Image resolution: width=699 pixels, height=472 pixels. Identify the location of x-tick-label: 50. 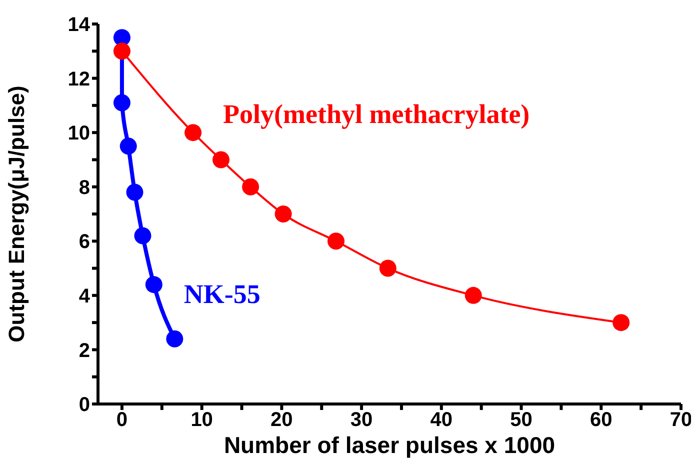
(521, 420).